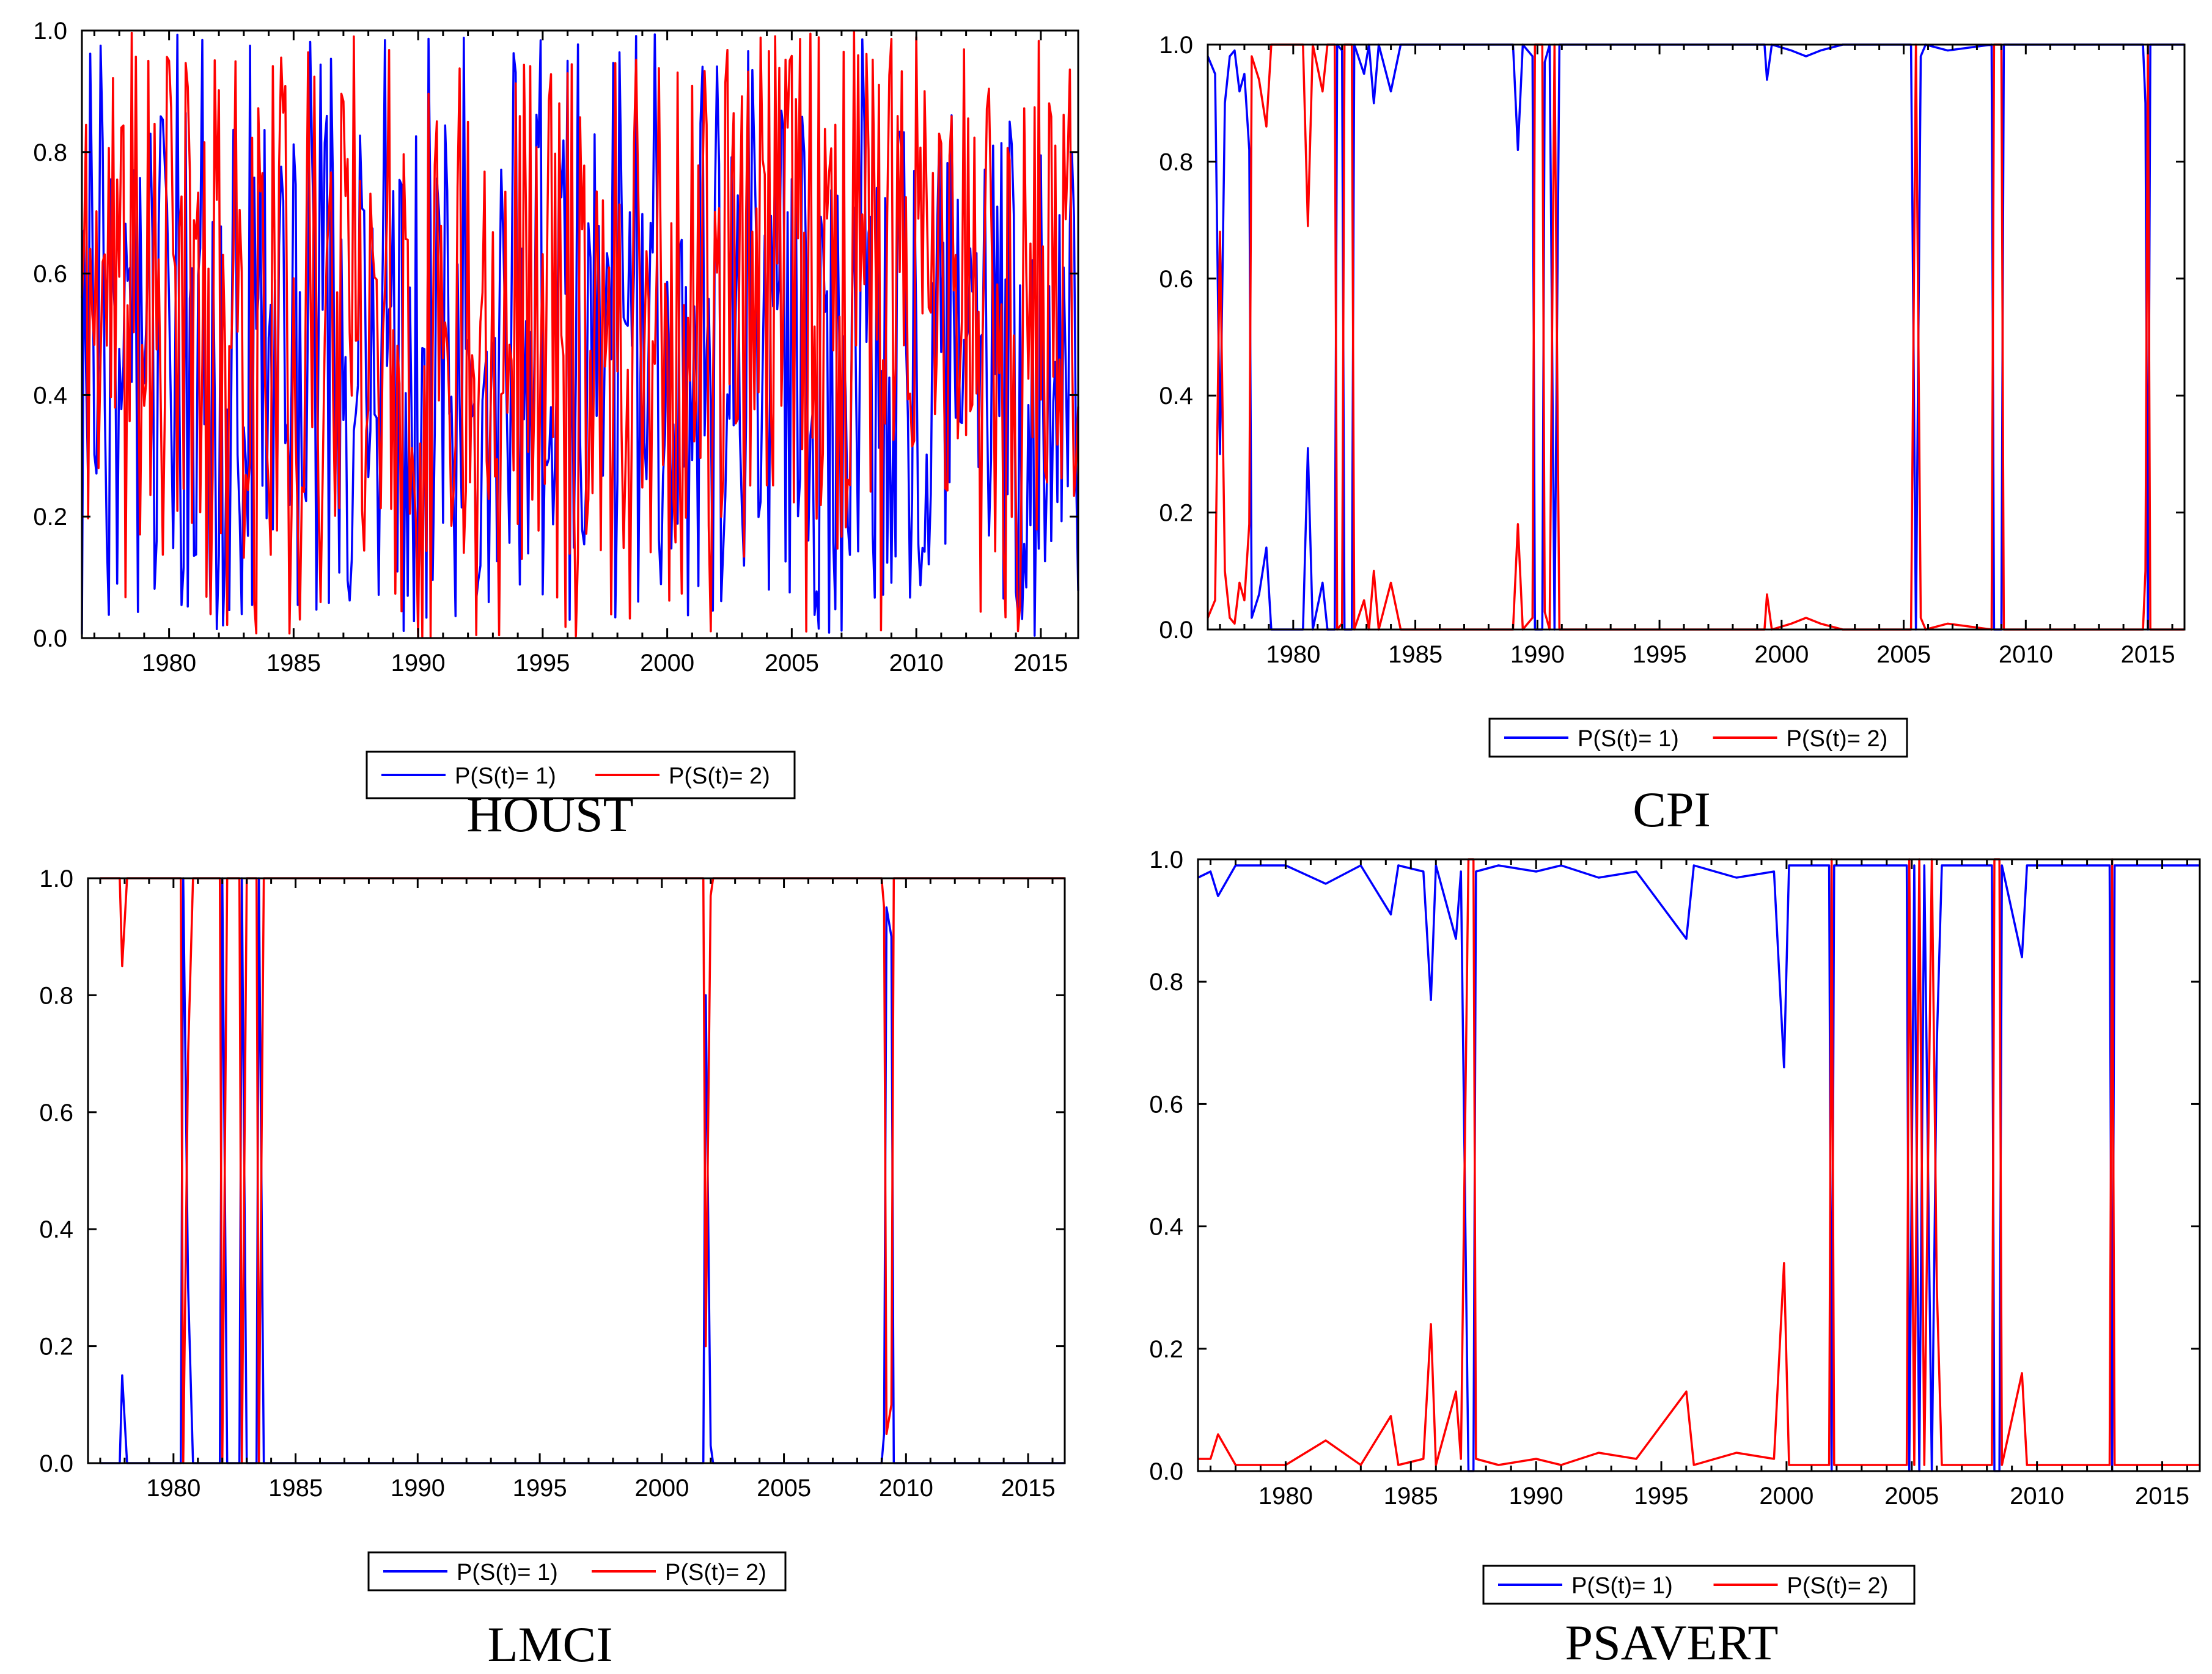 Image resolution: width=2212 pixels, height=1674 pixels. I want to click on panel-title: HOUST, so click(549, 814).